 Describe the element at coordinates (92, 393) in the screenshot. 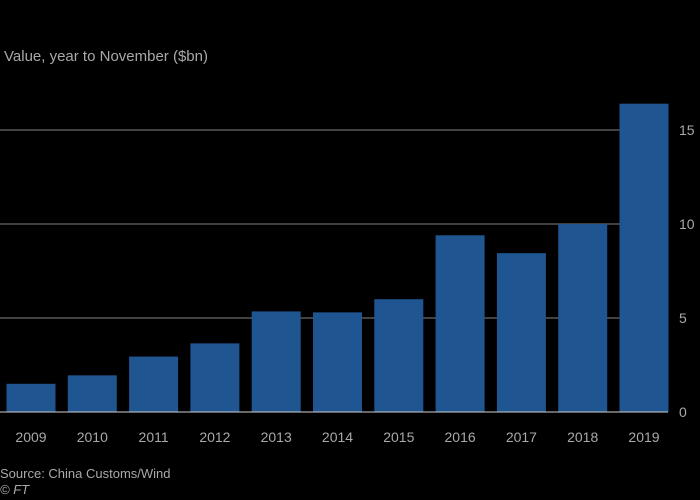

I see `bar-2010` at that location.